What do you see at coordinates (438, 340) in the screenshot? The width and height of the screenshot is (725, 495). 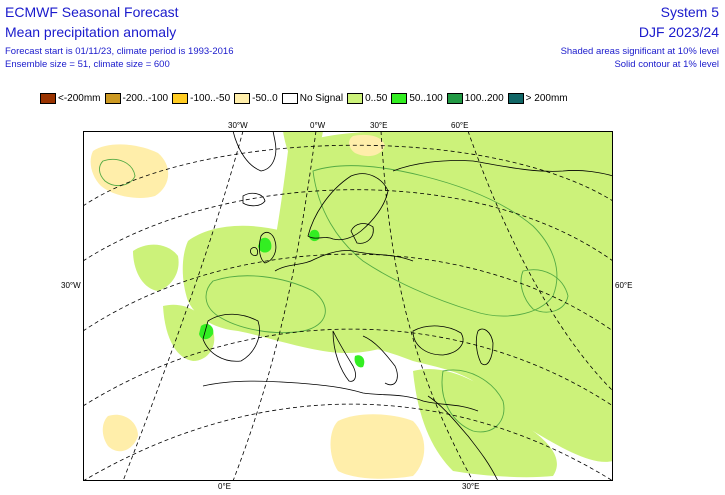 I see `coastline-black-sea` at bounding box center [438, 340].